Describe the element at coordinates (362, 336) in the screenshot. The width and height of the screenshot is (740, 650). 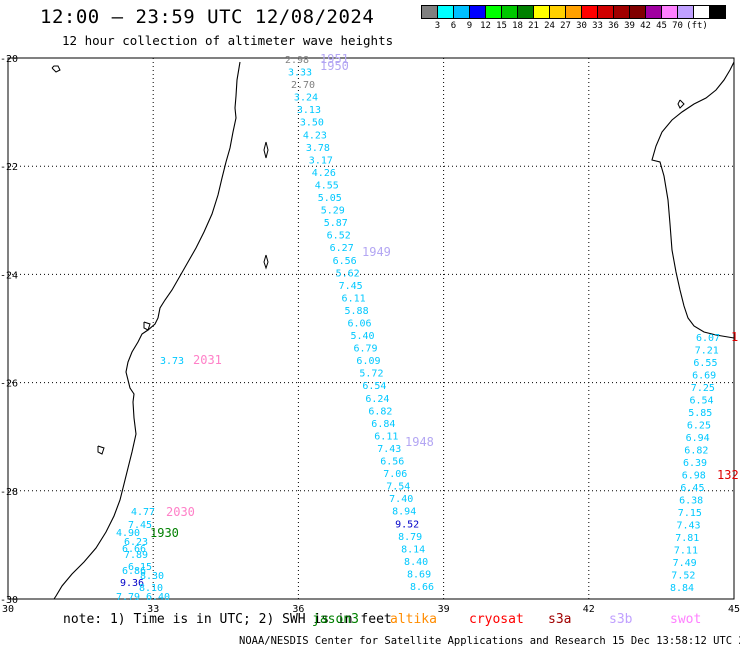
I see `swh-value-label: 5.40` at that location.